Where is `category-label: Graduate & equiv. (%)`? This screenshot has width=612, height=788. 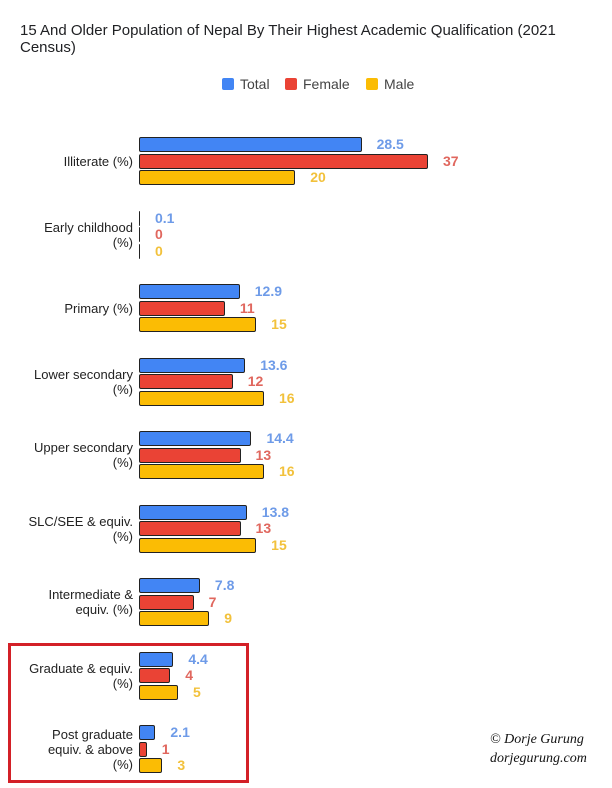 category-label: Graduate & equiv. (%) is located at coordinates (66, 676).